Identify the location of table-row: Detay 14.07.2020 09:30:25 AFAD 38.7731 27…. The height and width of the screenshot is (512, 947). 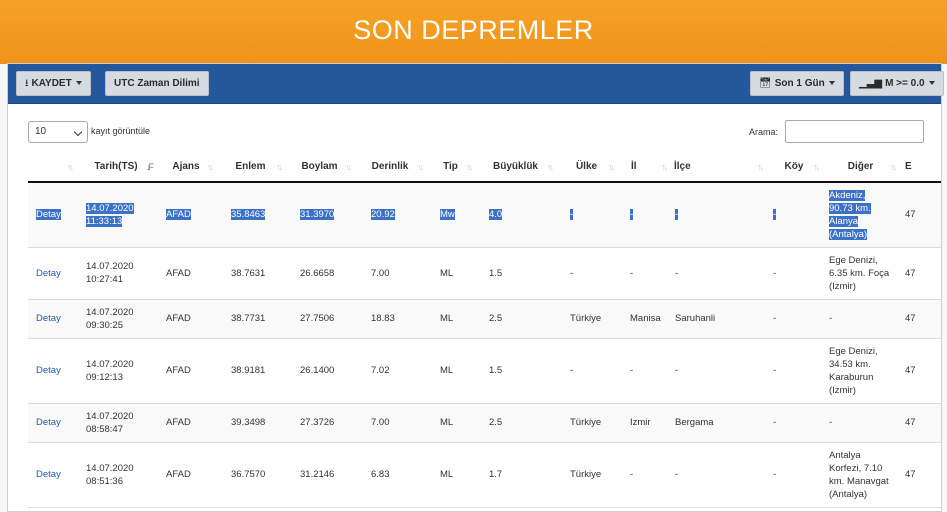
(484, 319).